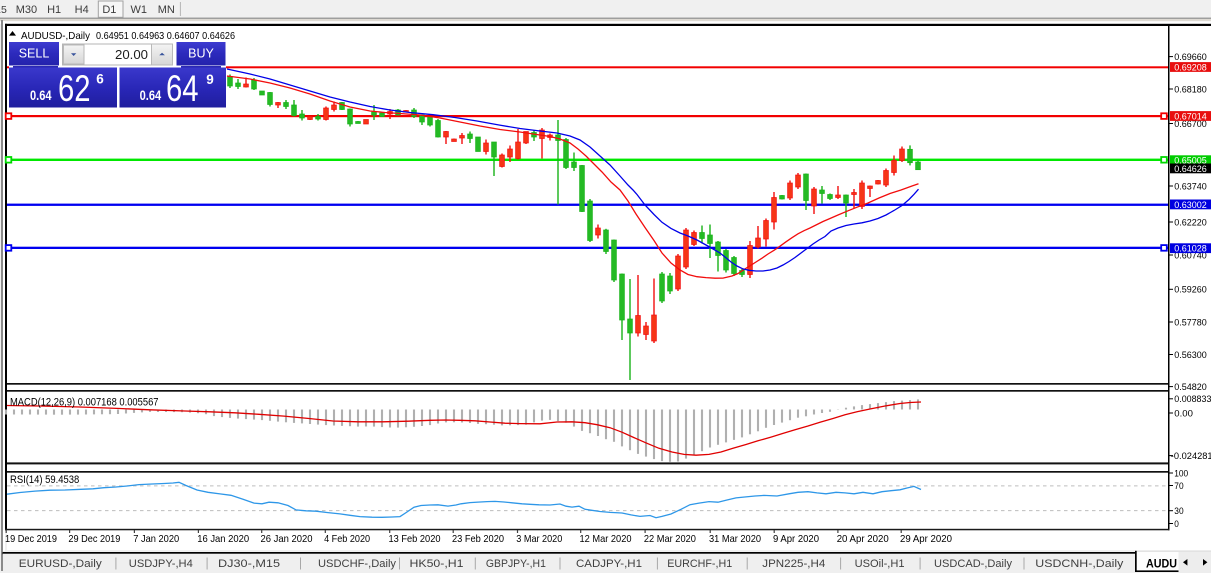  I want to click on svg-text: 4 Feb 2020, so click(347, 539).